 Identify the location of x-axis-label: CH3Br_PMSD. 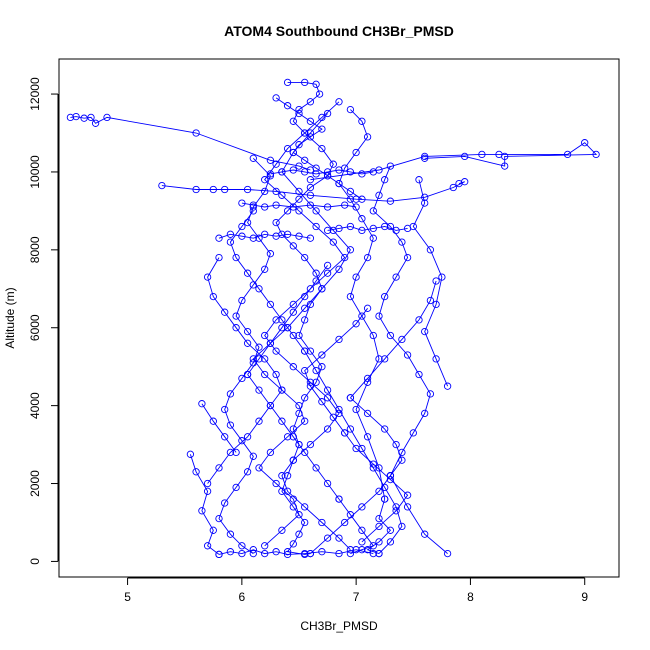
(339, 626).